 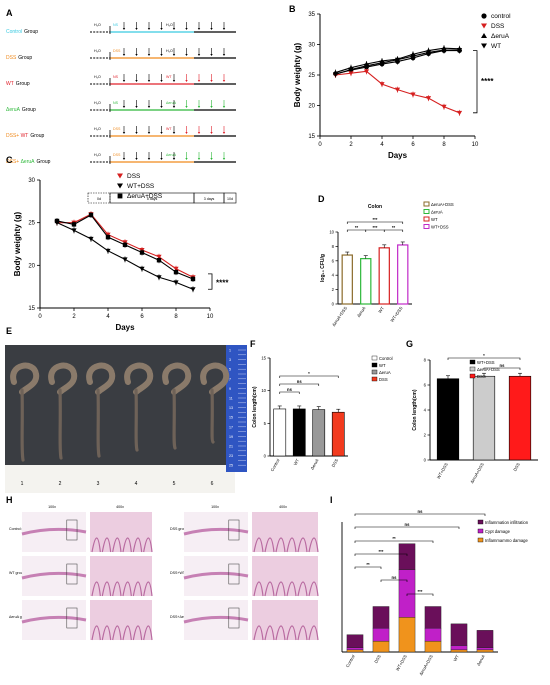 What do you see at coordinates (74, 230) in the screenshot?
I see `point-wt-dss` at bounding box center [74, 230].